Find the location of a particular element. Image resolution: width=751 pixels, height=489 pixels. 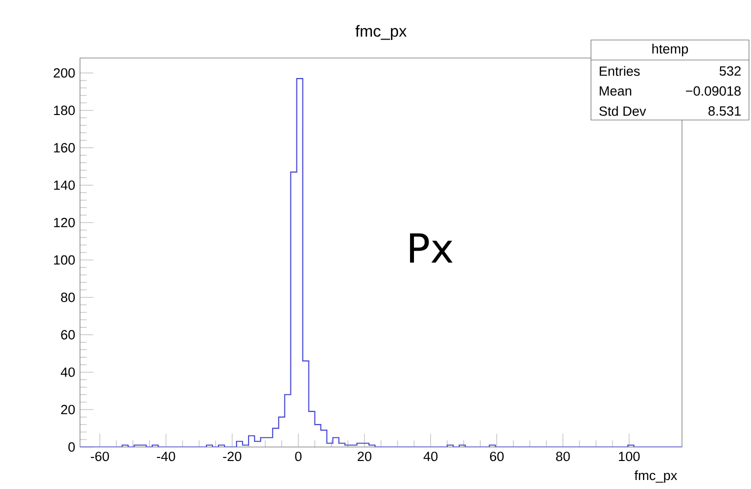

text: −0.09018 is located at coordinates (713, 91).